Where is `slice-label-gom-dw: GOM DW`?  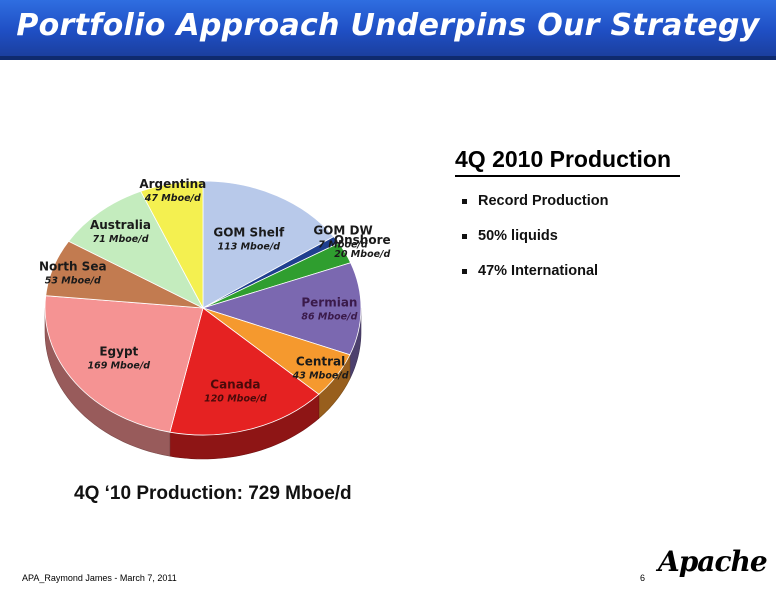
slice-label-gom-dw: GOM DW is located at coordinates (342, 230).